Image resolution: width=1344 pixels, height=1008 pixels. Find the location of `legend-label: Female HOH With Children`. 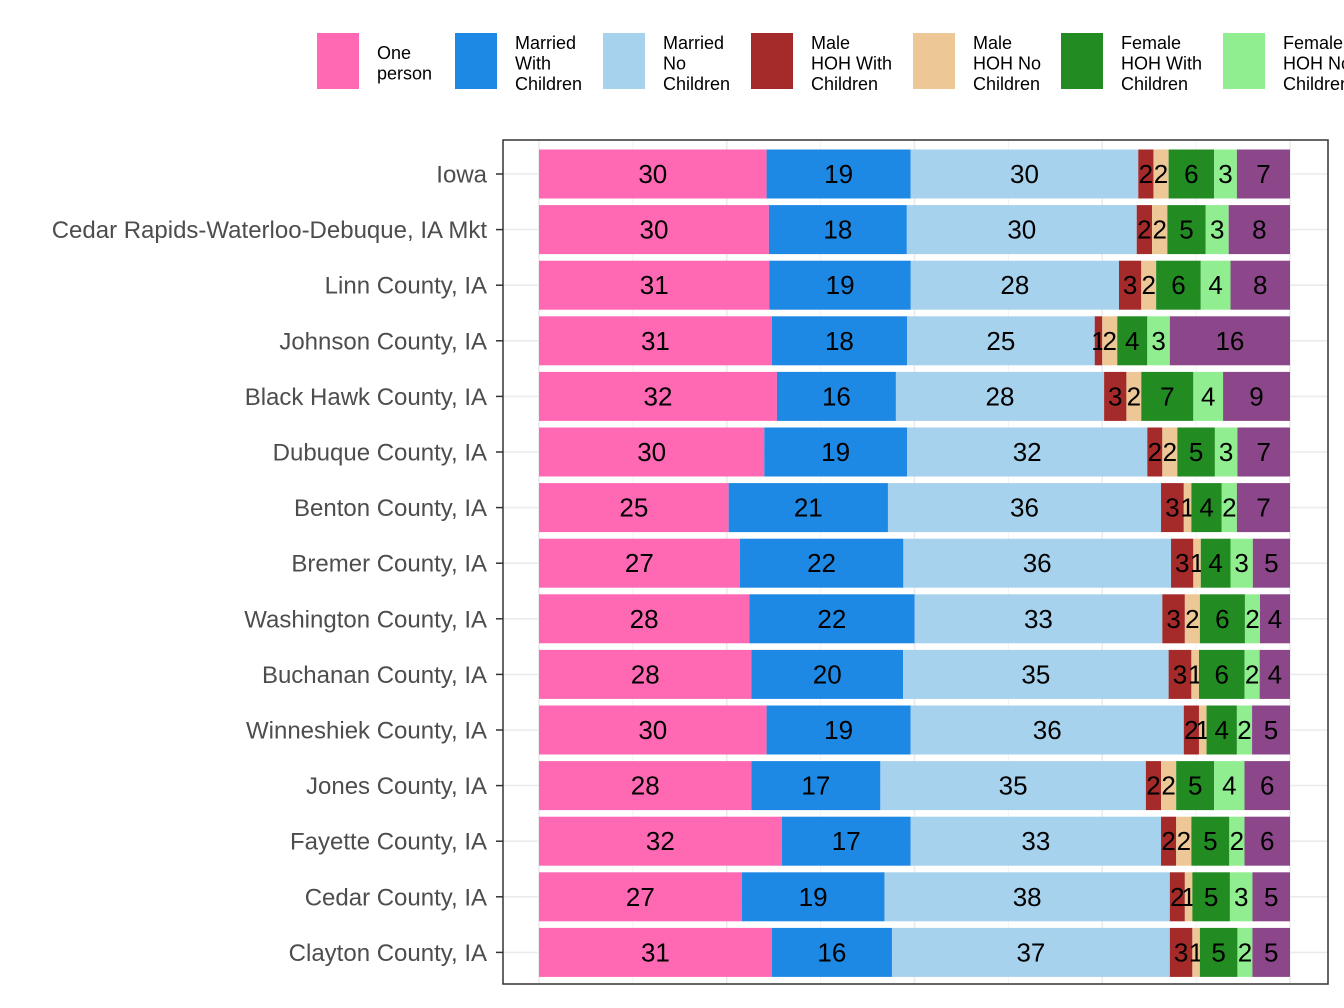

legend-label: Female HOH With Children is located at coordinates (1161, 63).